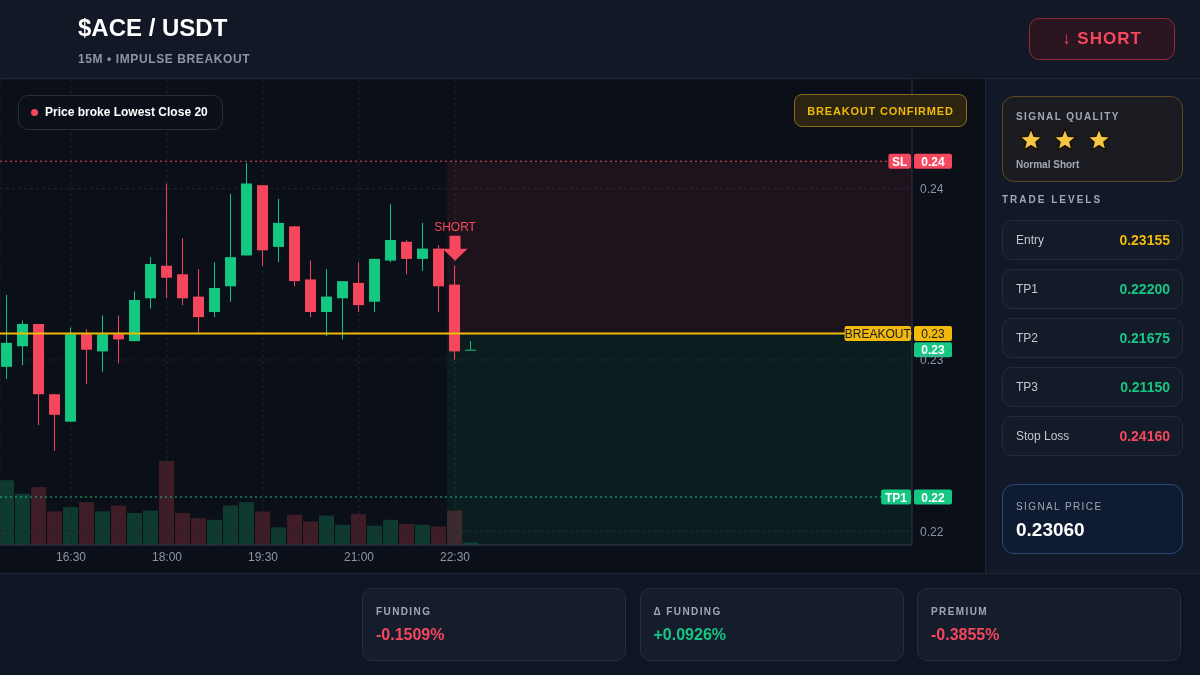 The height and width of the screenshot is (675, 1200). I want to click on text: SIGNAL QUALITY, so click(1068, 117).